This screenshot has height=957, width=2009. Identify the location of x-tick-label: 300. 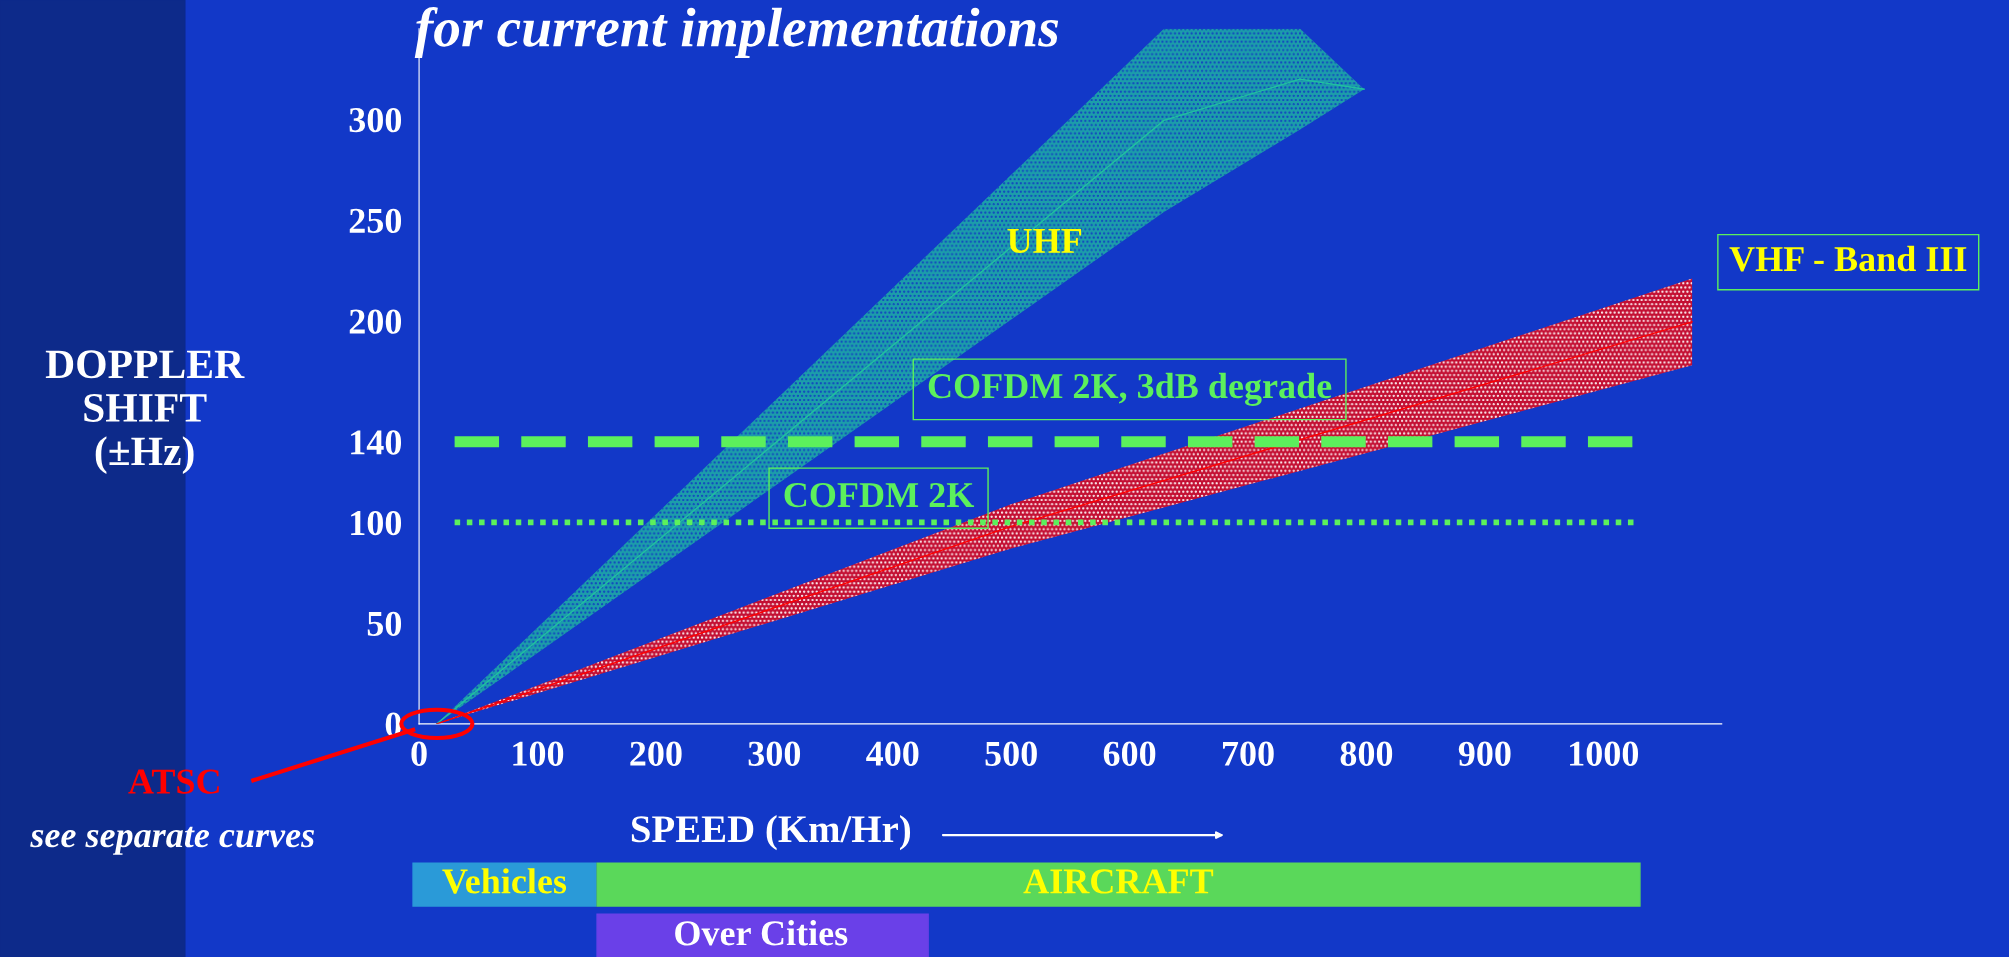
(774, 753).